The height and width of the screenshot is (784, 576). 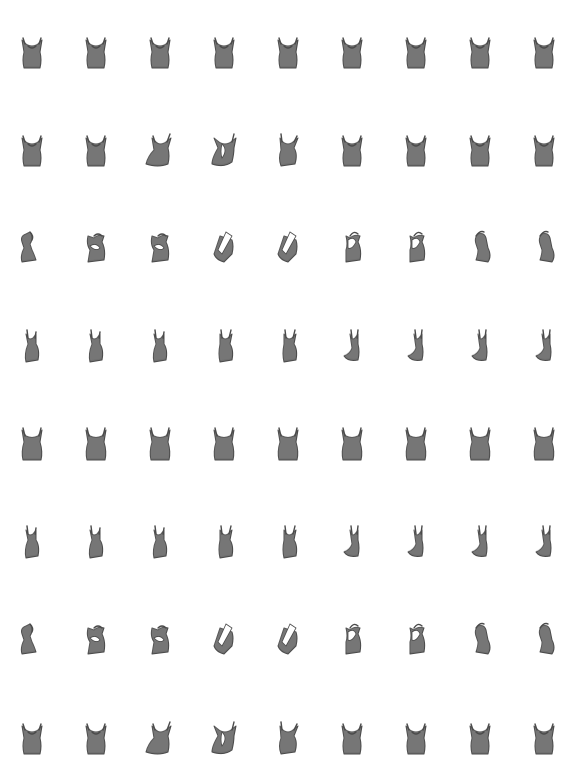 What do you see at coordinates (288, 147) in the screenshot?
I see `sprite-frame-r2-c5` at bounding box center [288, 147].